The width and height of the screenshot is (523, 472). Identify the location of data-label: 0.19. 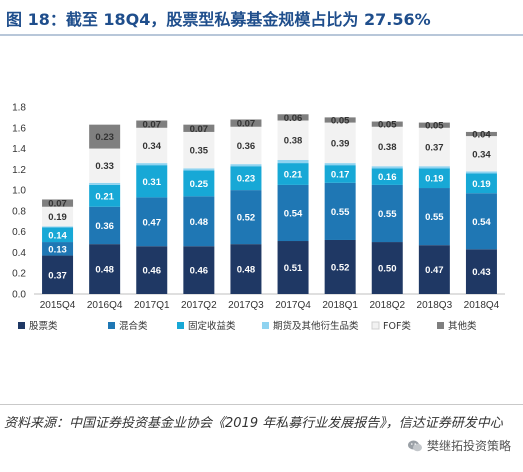
(434, 179).